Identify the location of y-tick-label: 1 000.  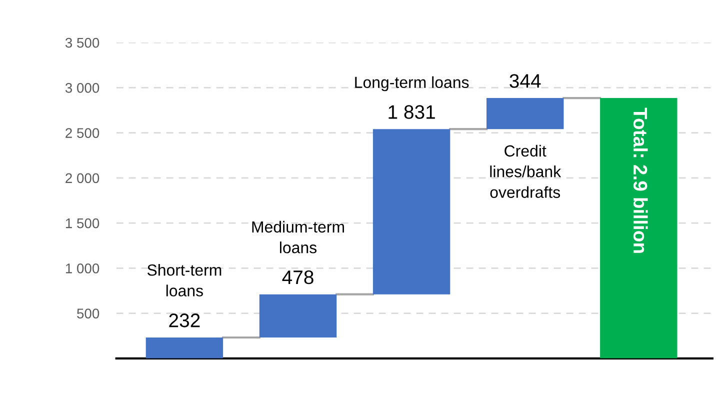
(83, 269).